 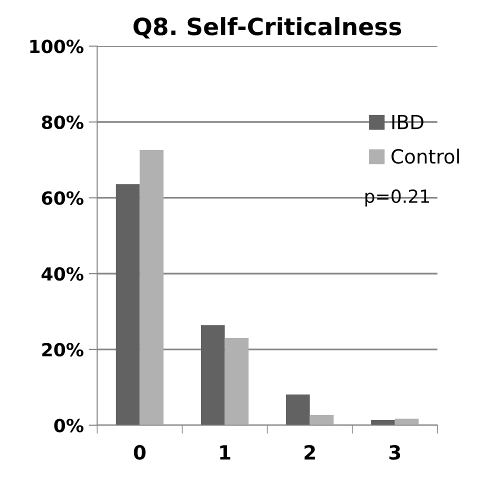 I want to click on y-tick-label: 20%, so click(x=63, y=349).